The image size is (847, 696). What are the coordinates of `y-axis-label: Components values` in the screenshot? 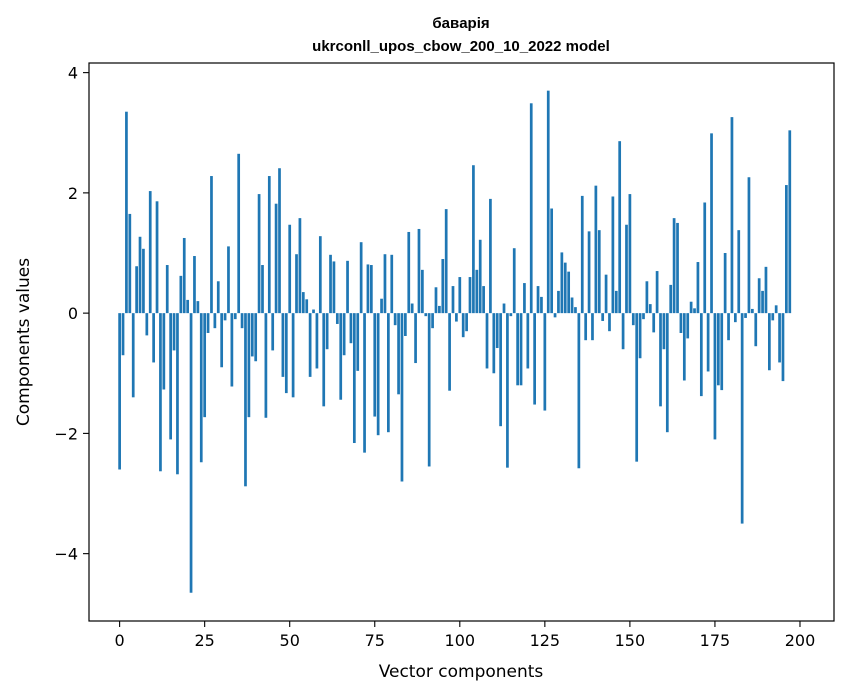 It's located at (24, 342).